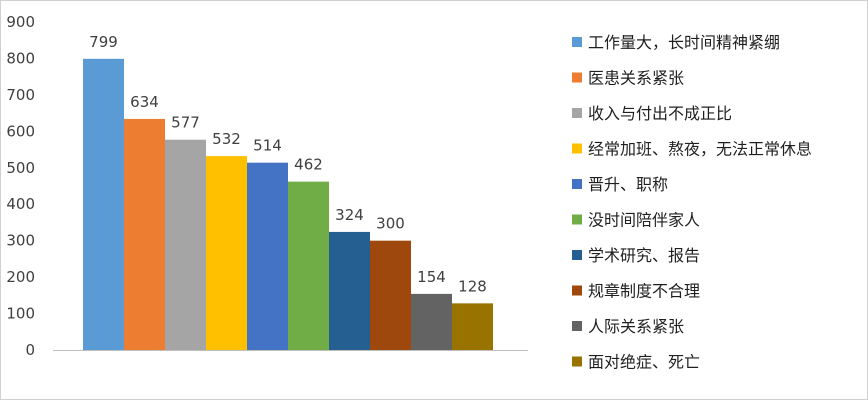  I want to click on data-label: 634, so click(144, 102).